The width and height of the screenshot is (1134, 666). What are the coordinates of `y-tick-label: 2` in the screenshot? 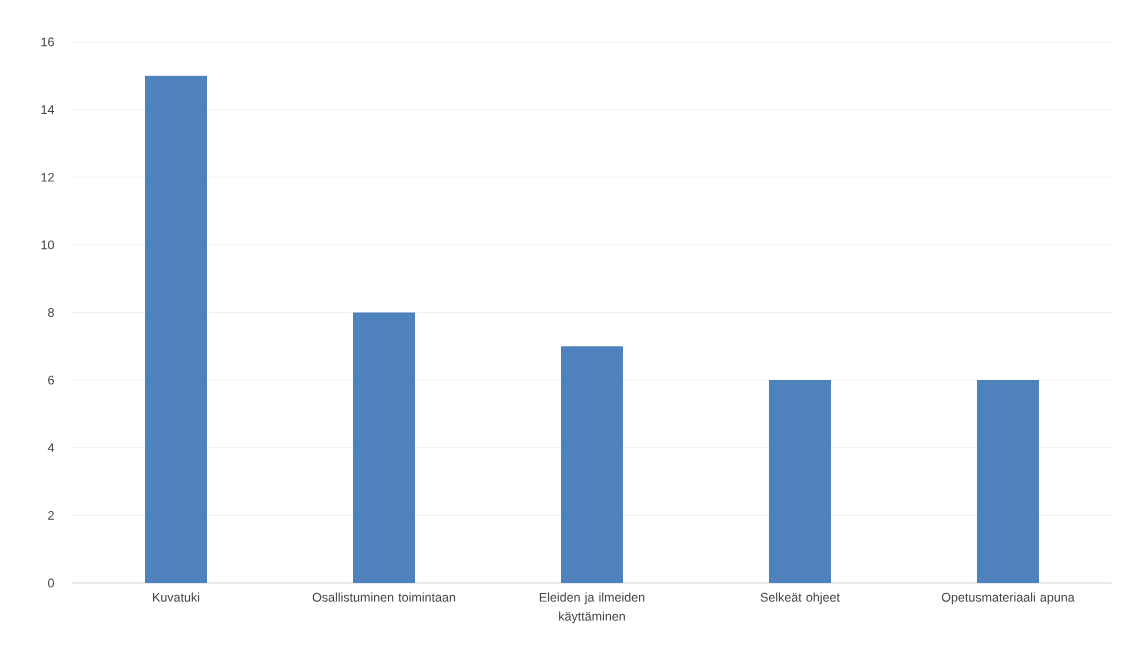 It's located at (51, 515).